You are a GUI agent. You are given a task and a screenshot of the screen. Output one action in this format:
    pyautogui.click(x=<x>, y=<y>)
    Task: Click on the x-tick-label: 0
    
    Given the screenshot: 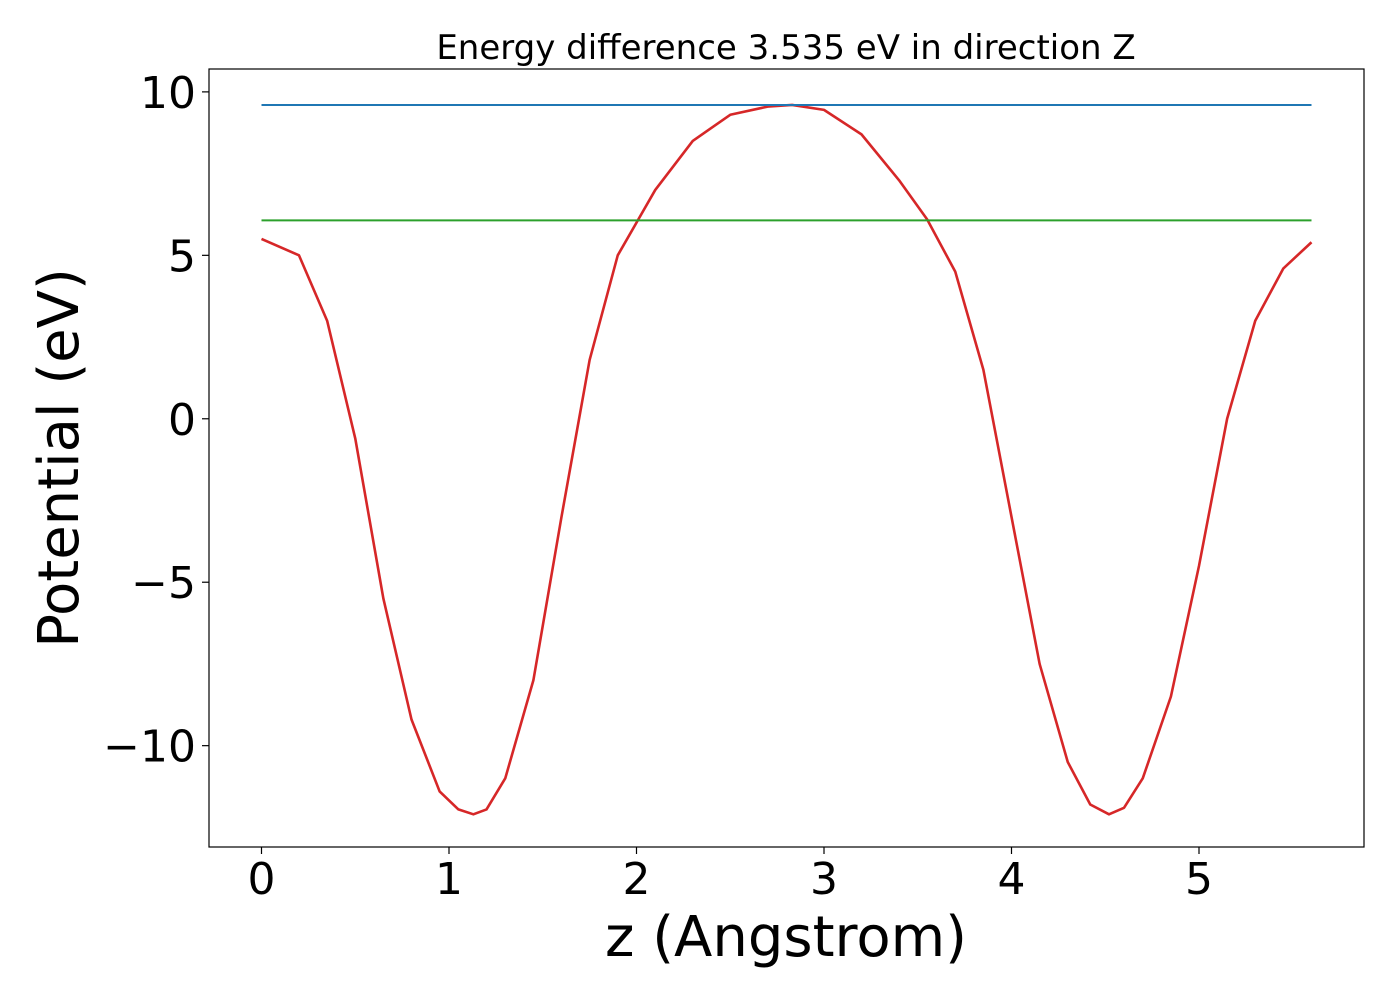 What is the action you would take?
    pyautogui.click(x=262, y=879)
    